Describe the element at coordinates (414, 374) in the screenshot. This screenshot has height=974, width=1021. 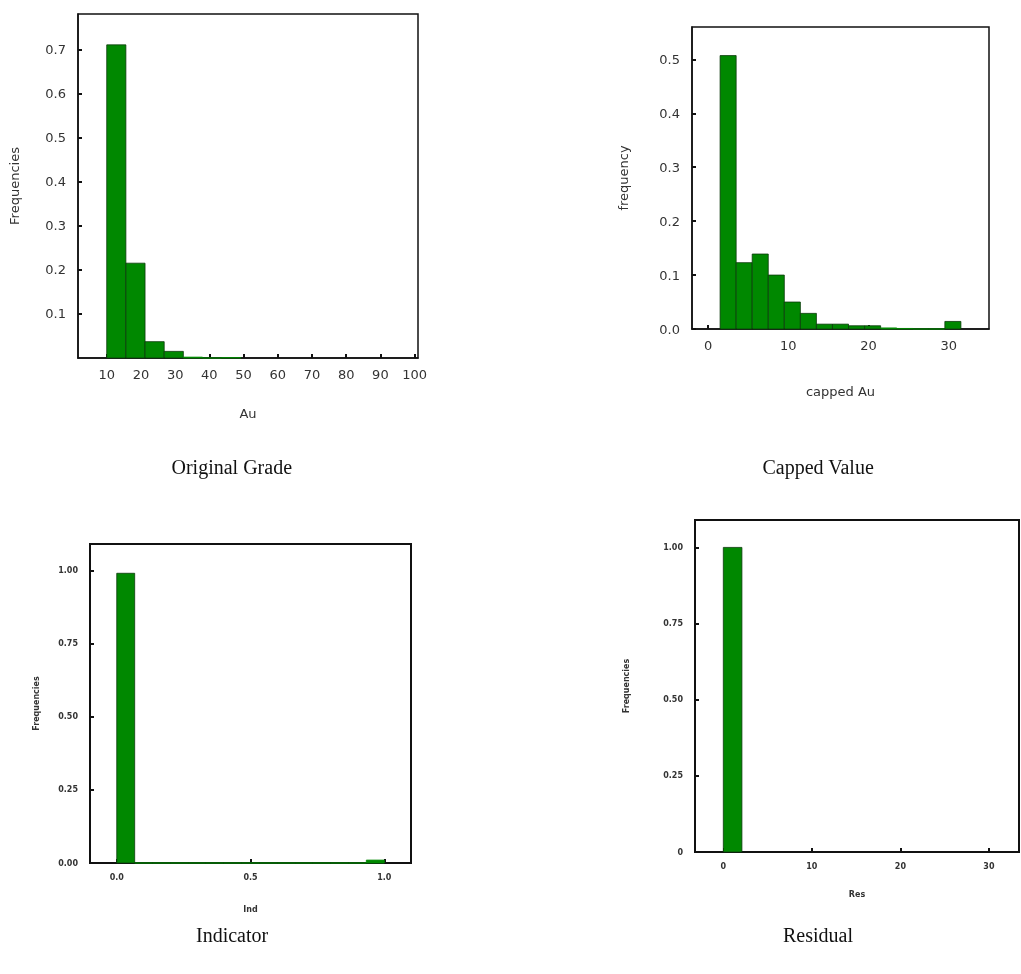
I see `x-tick-label: 100` at that location.